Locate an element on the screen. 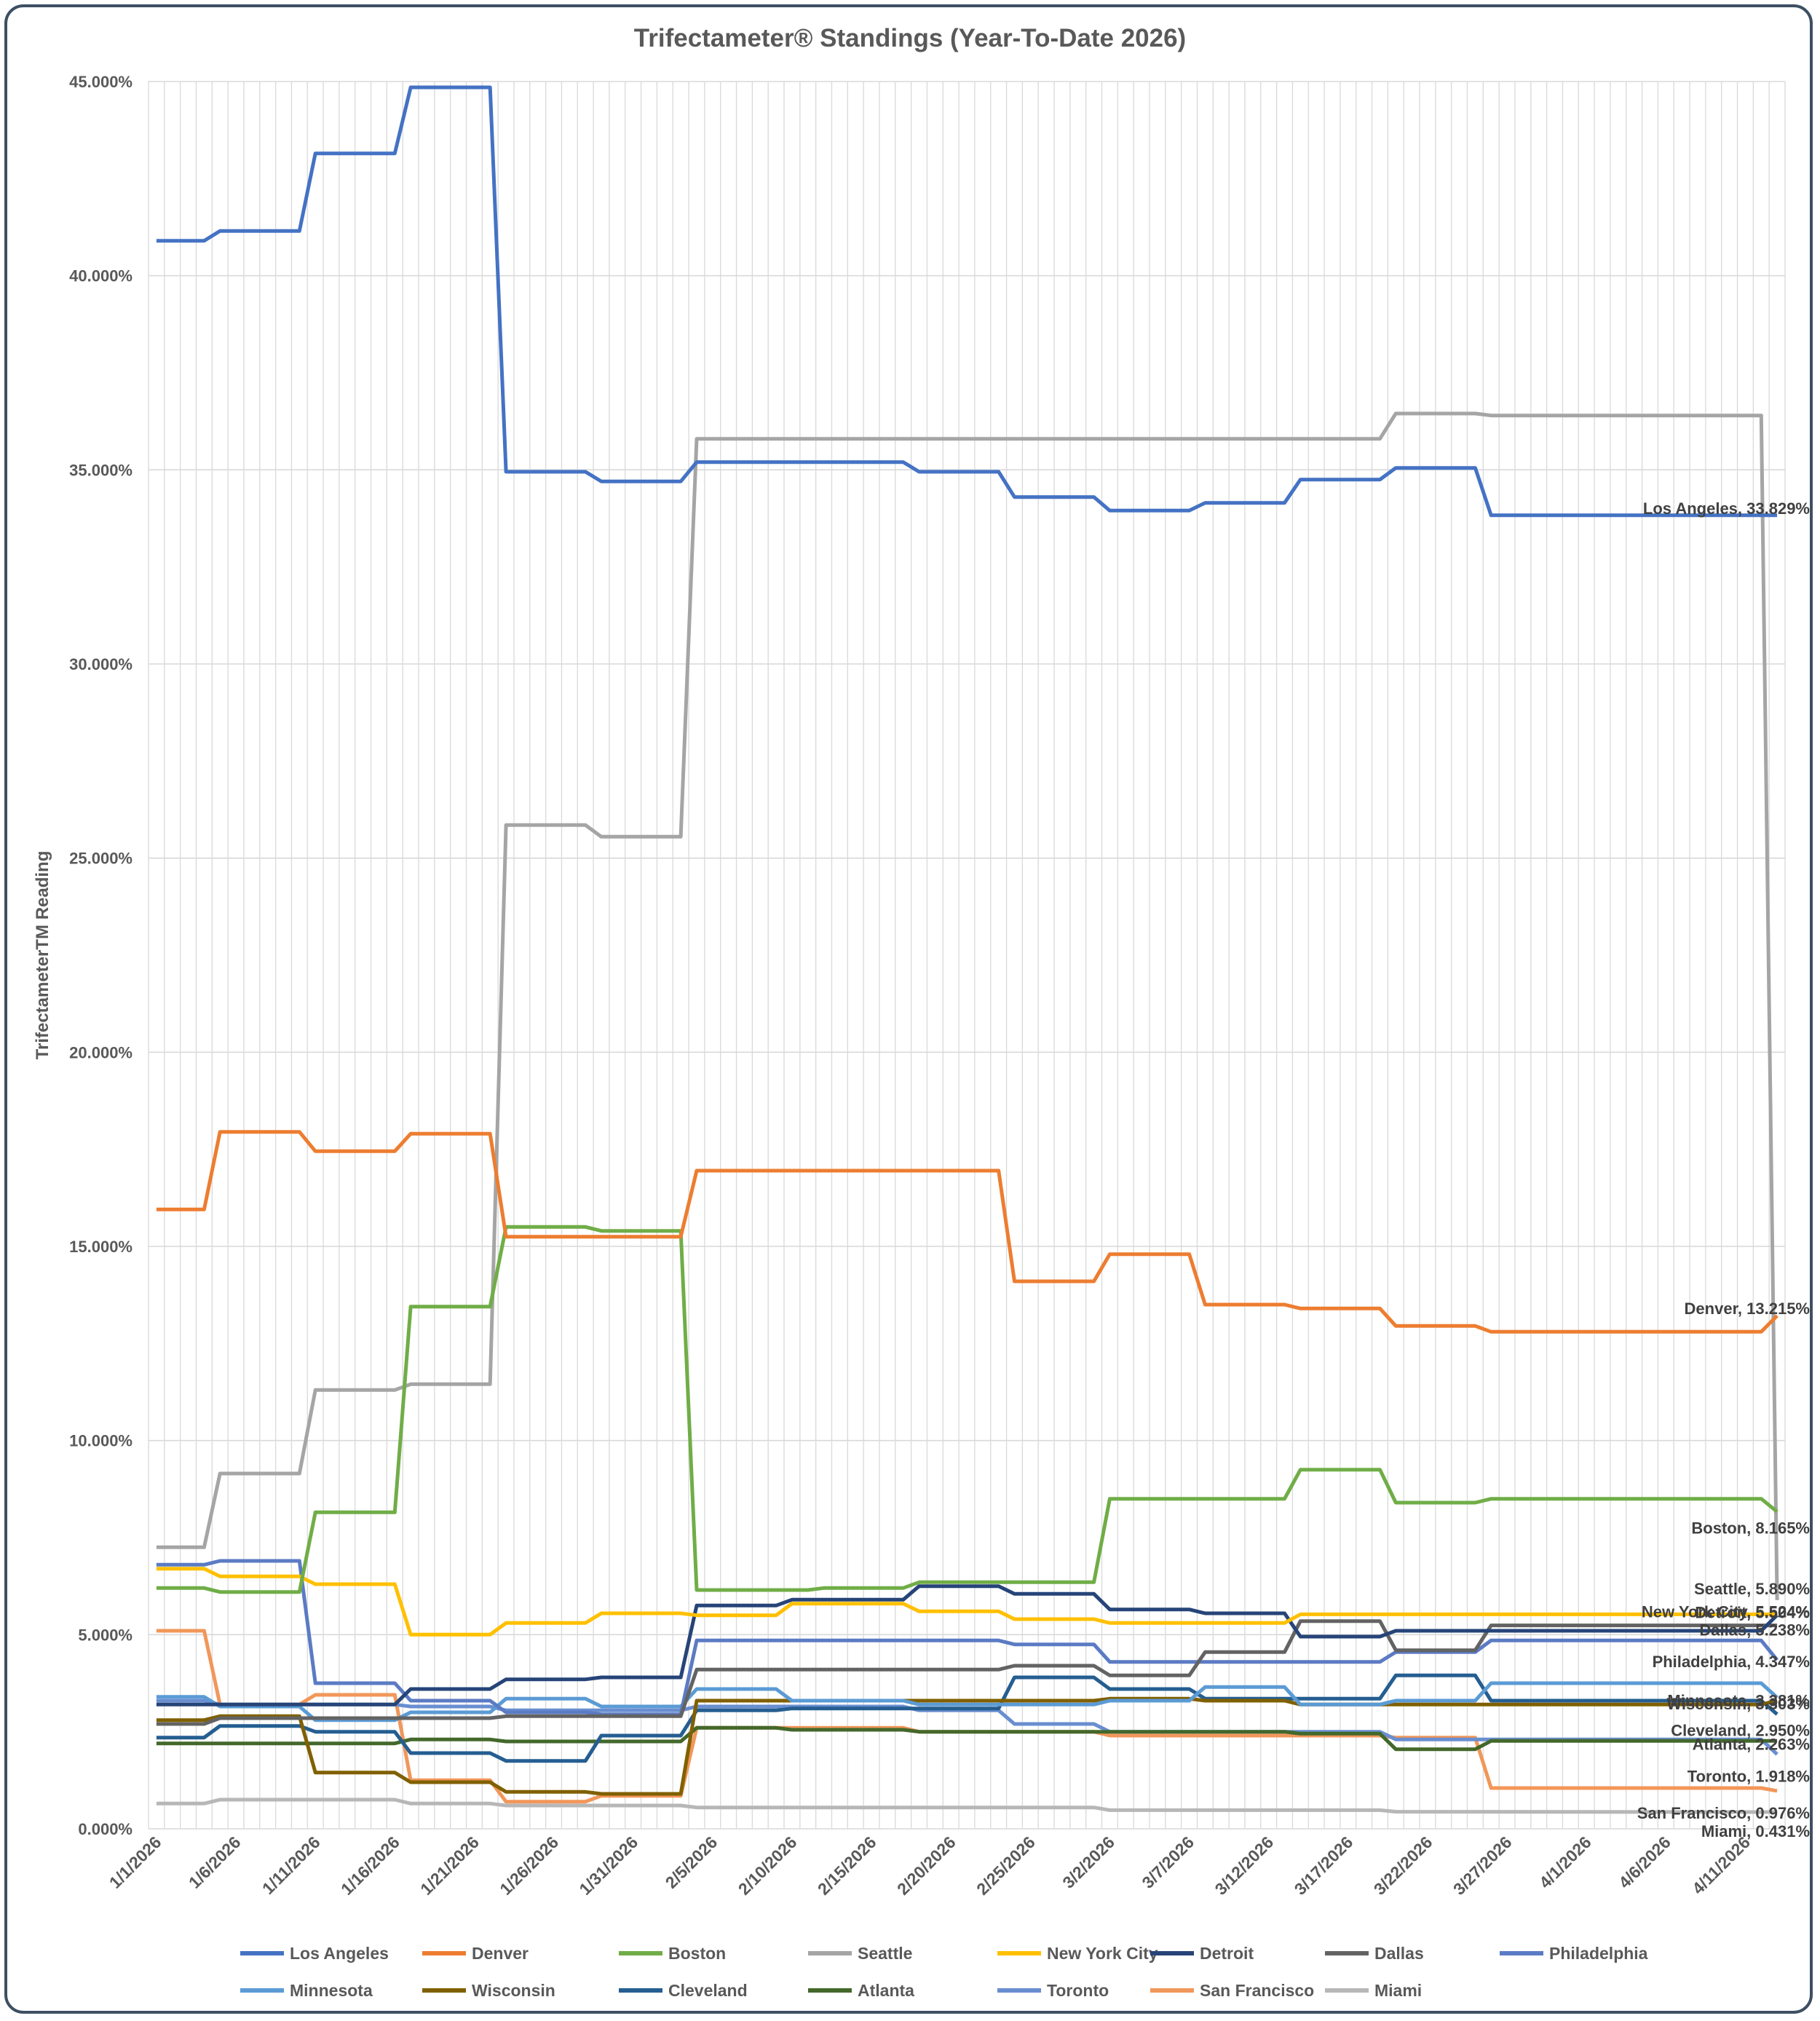  legend-entry: Philadelphia is located at coordinates (1598, 1953).